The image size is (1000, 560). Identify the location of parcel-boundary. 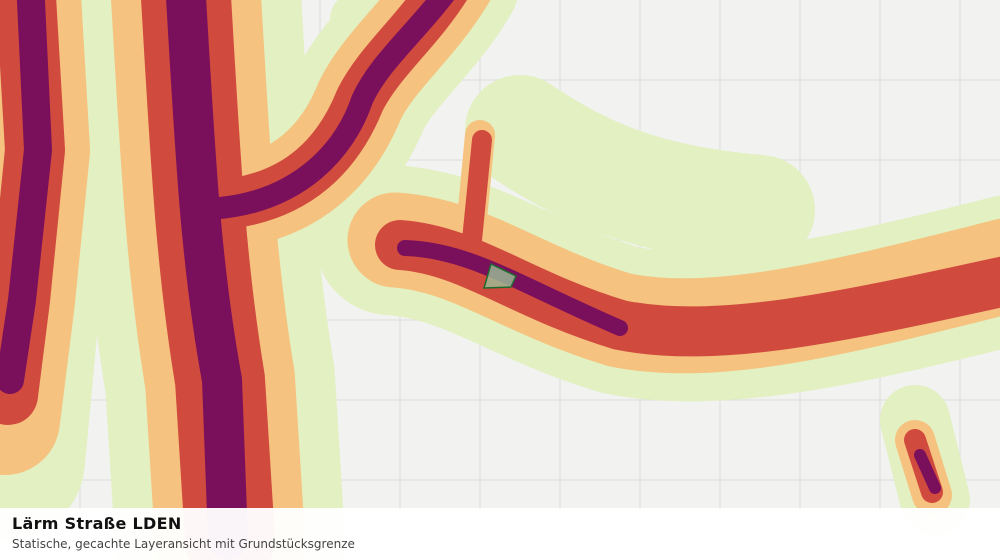
(499, 275).